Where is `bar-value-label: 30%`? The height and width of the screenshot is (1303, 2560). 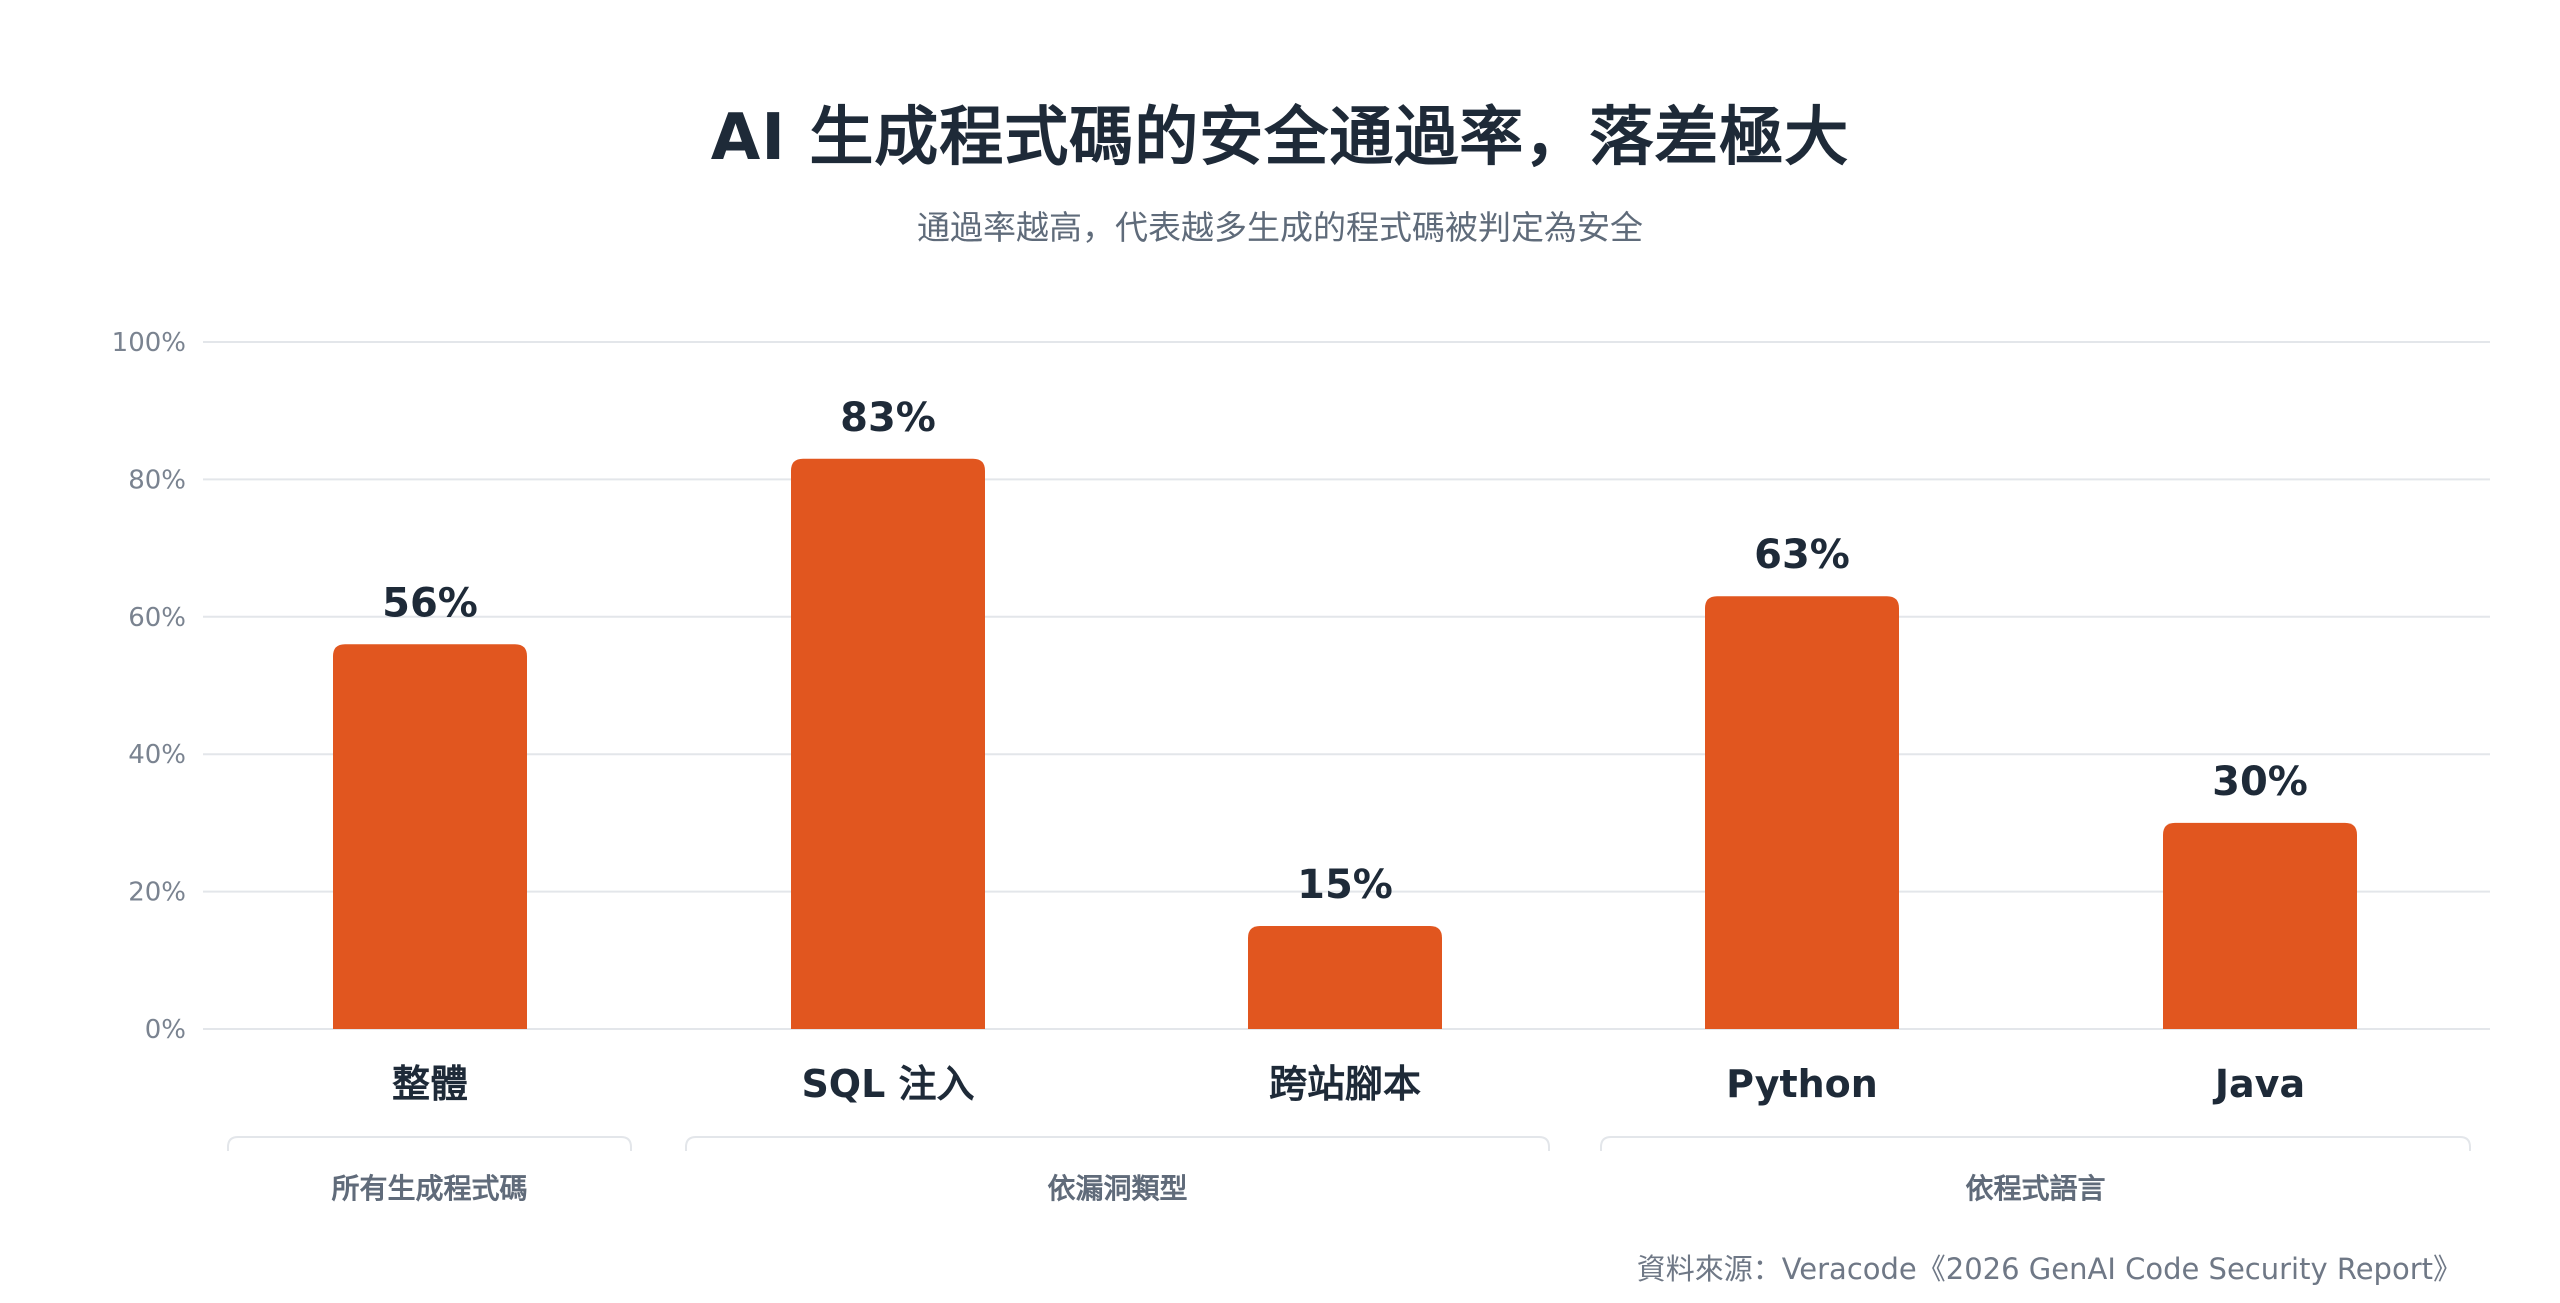 bar-value-label: 30% is located at coordinates (2260, 782).